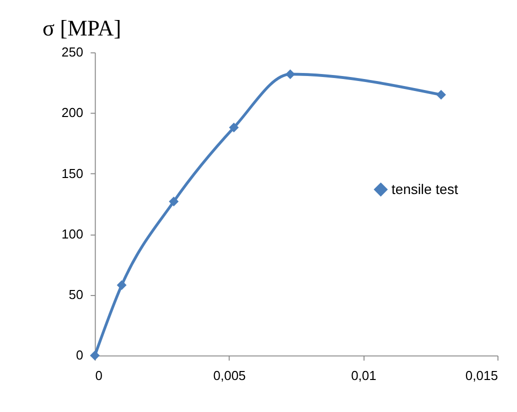 The width and height of the screenshot is (517, 412). Describe the element at coordinates (80, 355) in the screenshot. I see `y-tick-label: 0` at that location.